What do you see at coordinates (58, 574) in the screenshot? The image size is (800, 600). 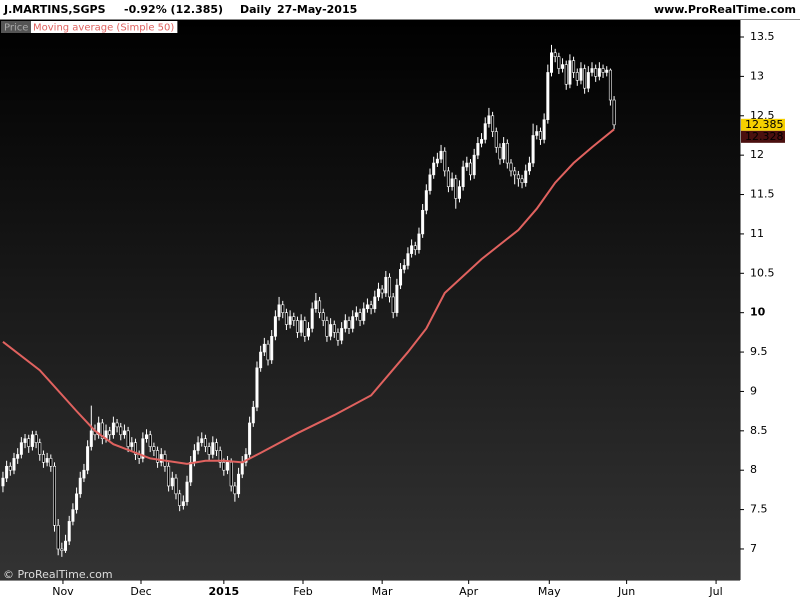 I see `copyright: © ProRealTime.com` at bounding box center [58, 574].